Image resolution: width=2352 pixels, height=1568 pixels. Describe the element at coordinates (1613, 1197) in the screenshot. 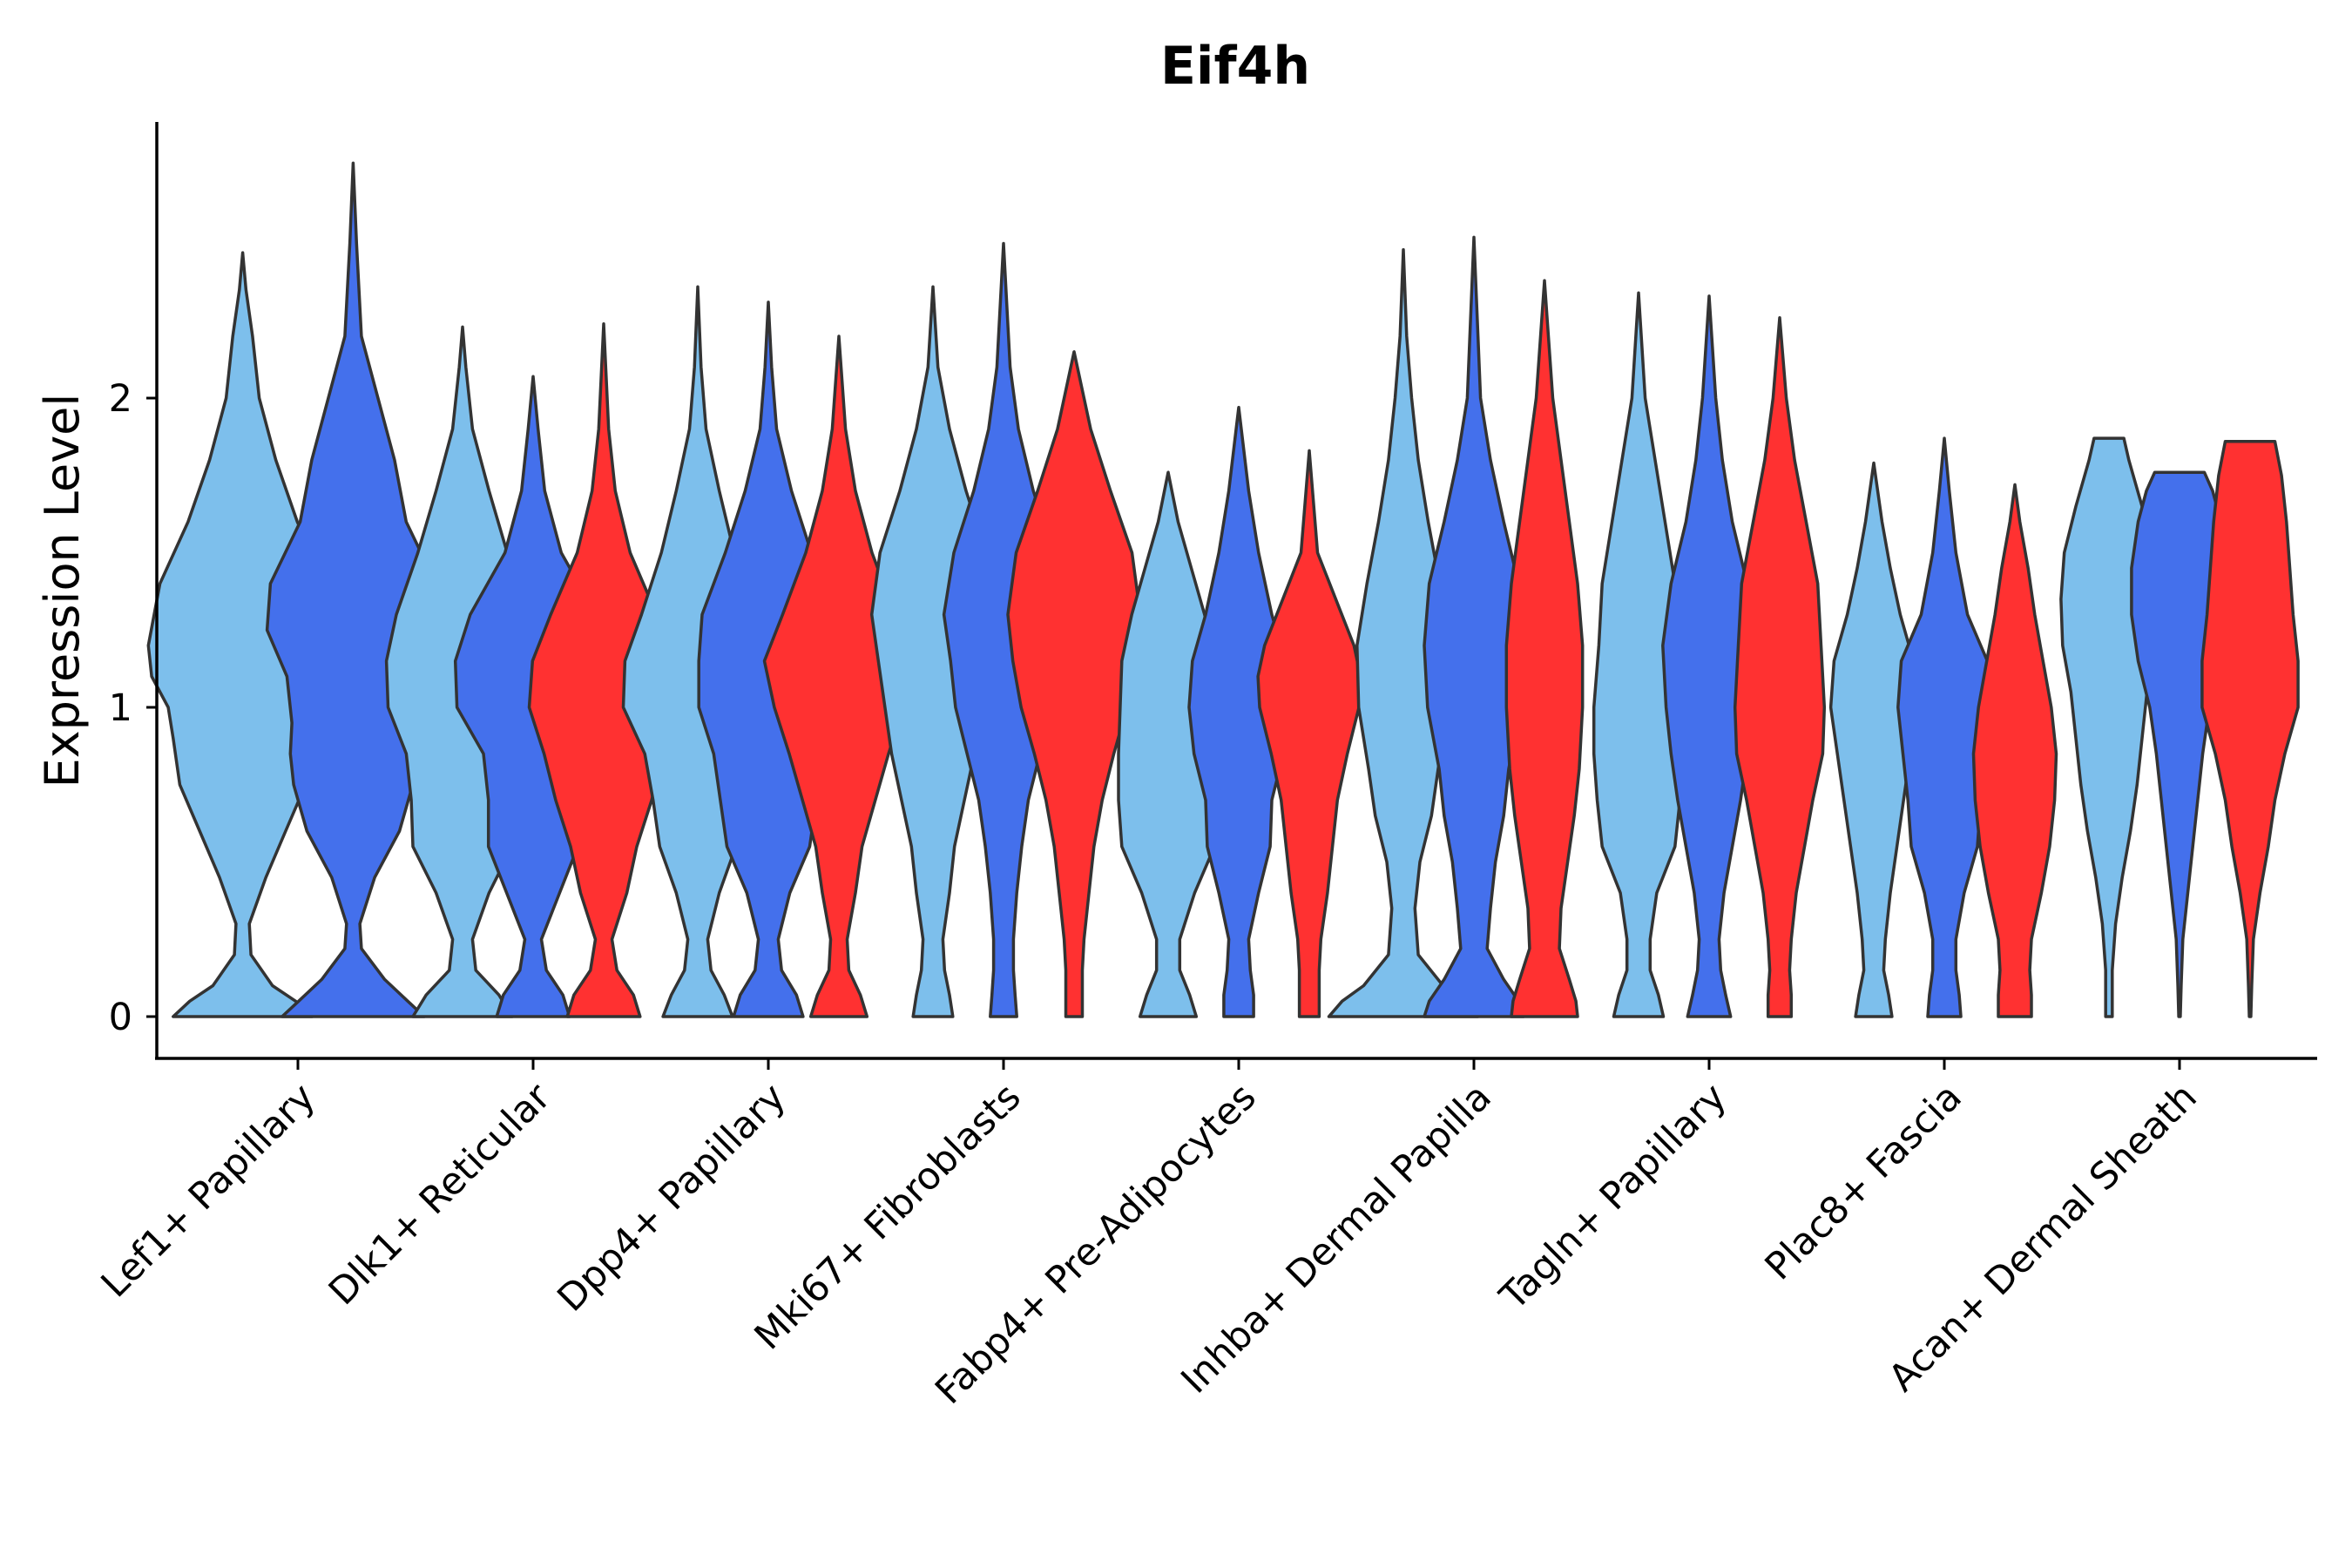

I see `x-tick-label-tagln-papillary: Tagln+ Papillary` at that location.